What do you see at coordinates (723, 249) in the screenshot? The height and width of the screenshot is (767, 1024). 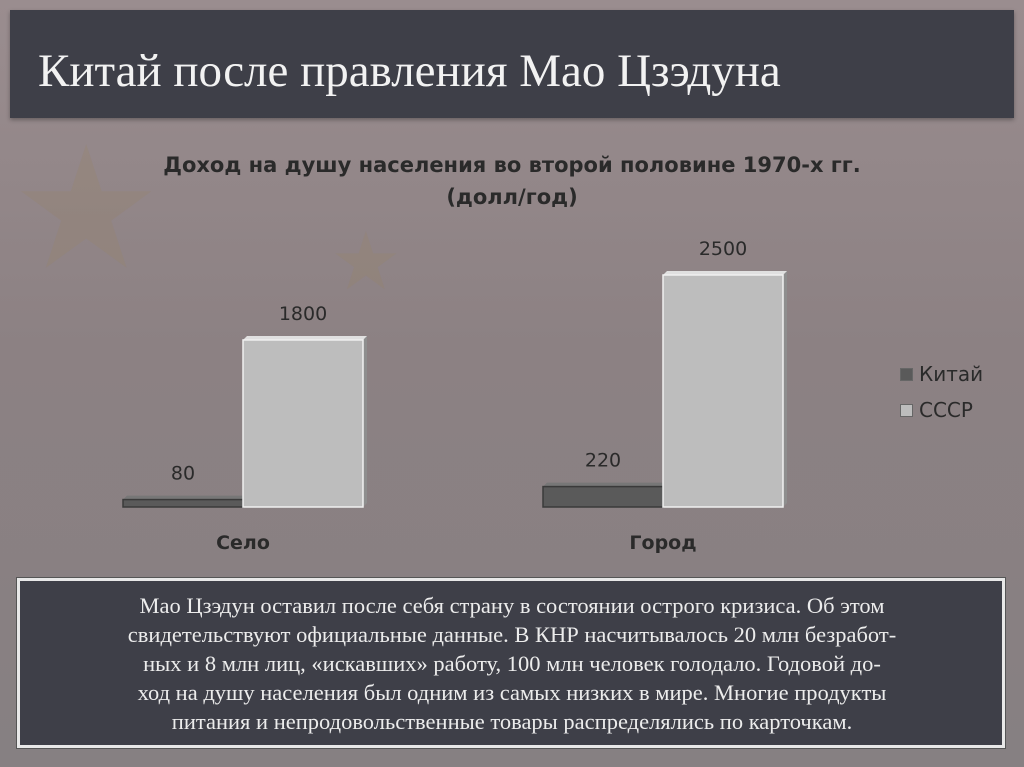 I see `data-label: 2500` at bounding box center [723, 249].